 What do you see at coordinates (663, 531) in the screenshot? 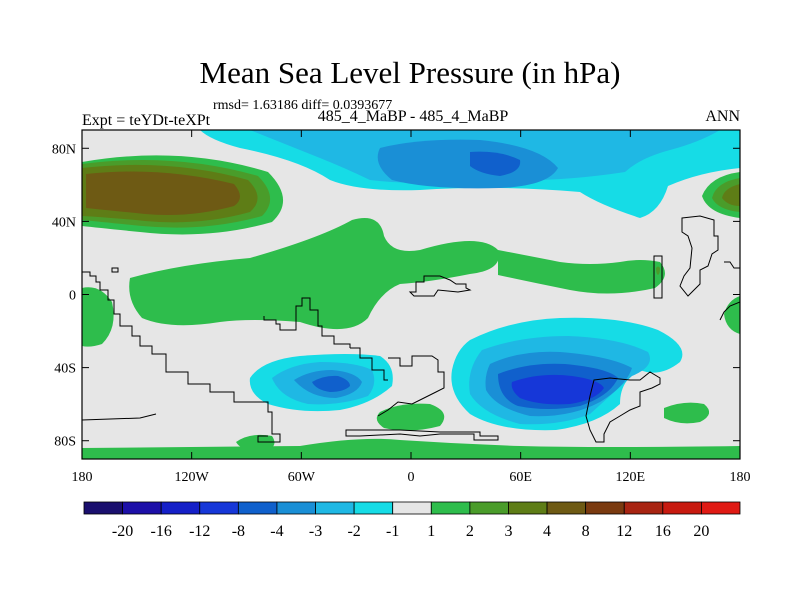
I see `colorbar-label: 16` at bounding box center [663, 531].